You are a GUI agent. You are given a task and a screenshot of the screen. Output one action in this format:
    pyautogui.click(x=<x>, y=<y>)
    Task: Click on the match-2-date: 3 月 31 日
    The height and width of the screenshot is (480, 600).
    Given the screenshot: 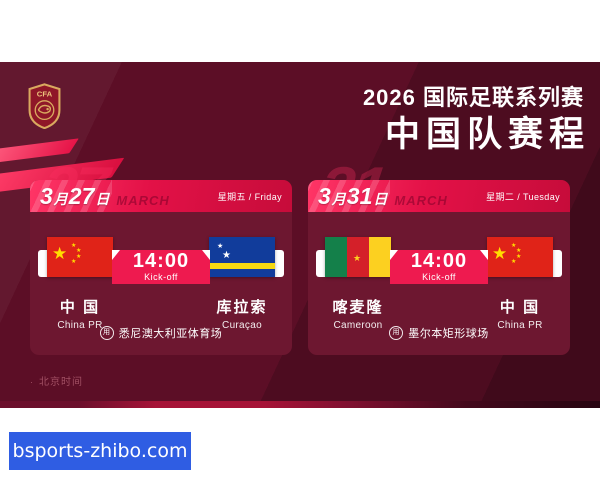 What is the action you would take?
    pyautogui.click(x=353, y=195)
    